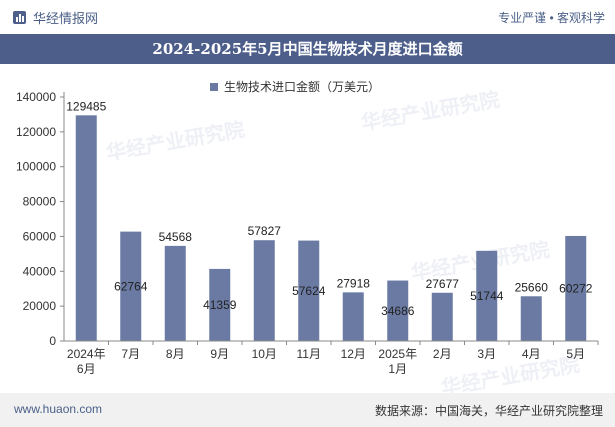 This screenshot has height=427, width=615. Describe the element at coordinates (66, 18) in the screenshot. I see `brand-name: 华经情报网` at that location.